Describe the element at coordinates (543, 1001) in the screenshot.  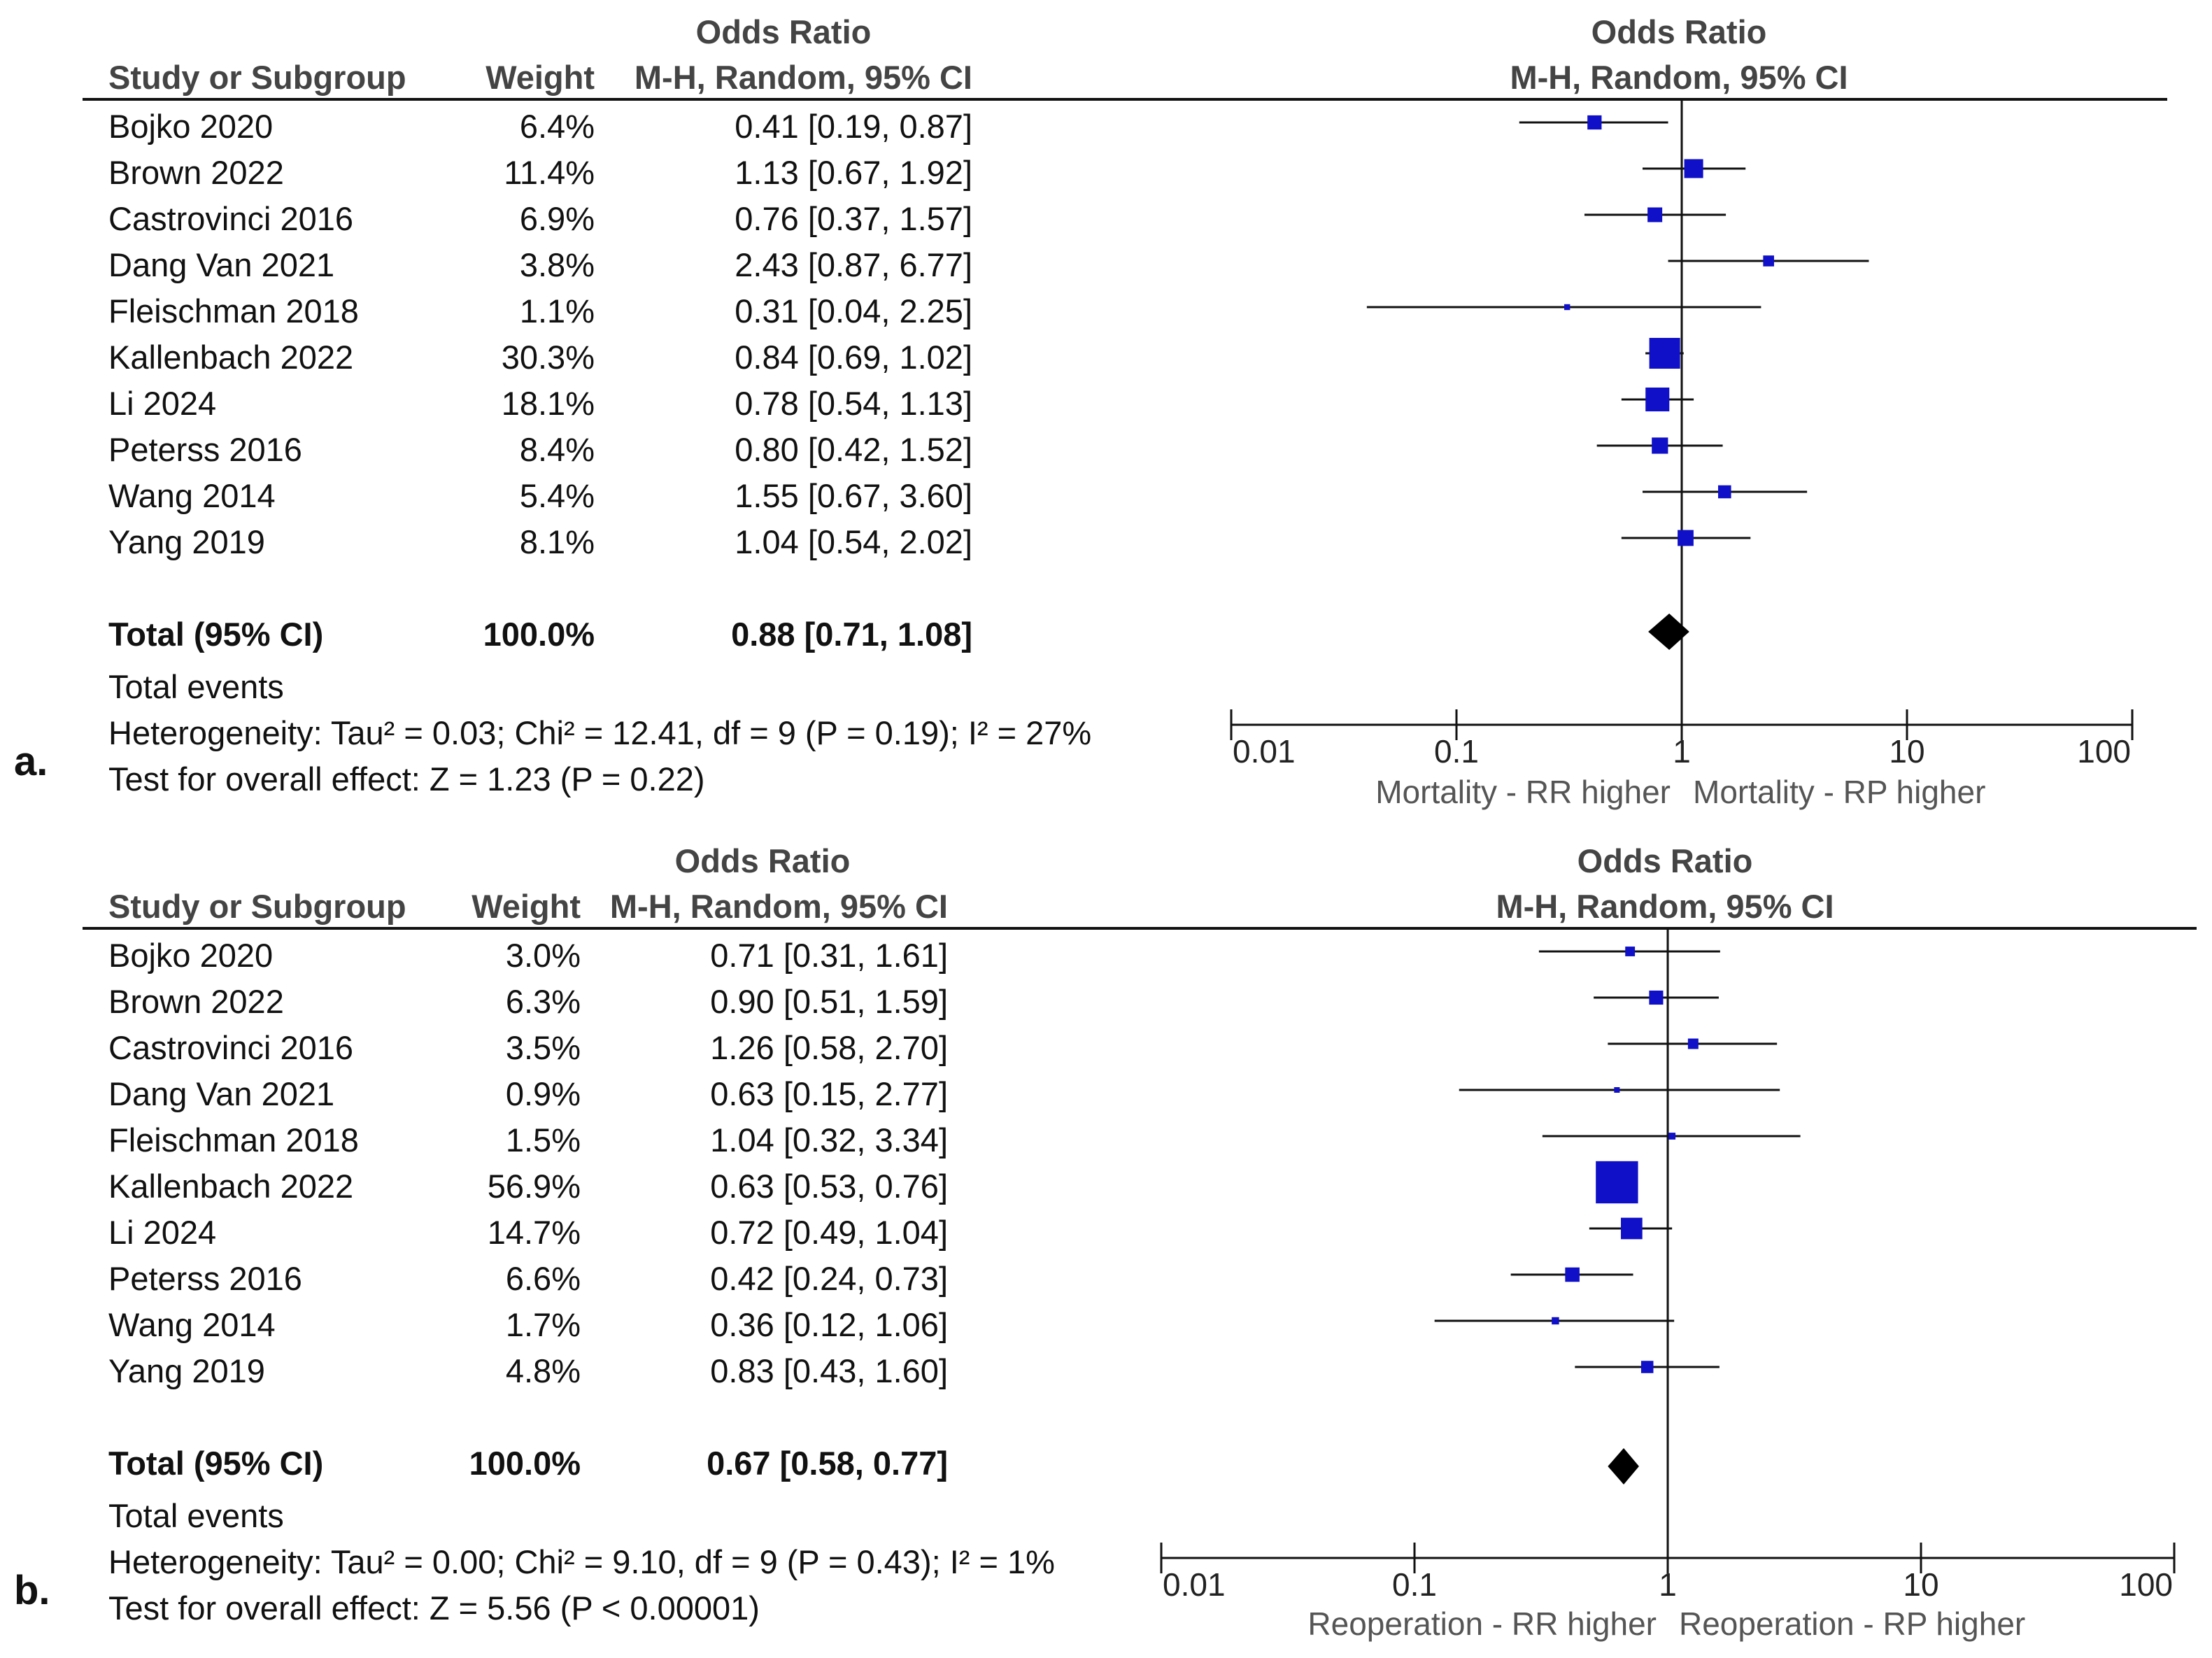
I see `study-weight: 6.3%` at that location.